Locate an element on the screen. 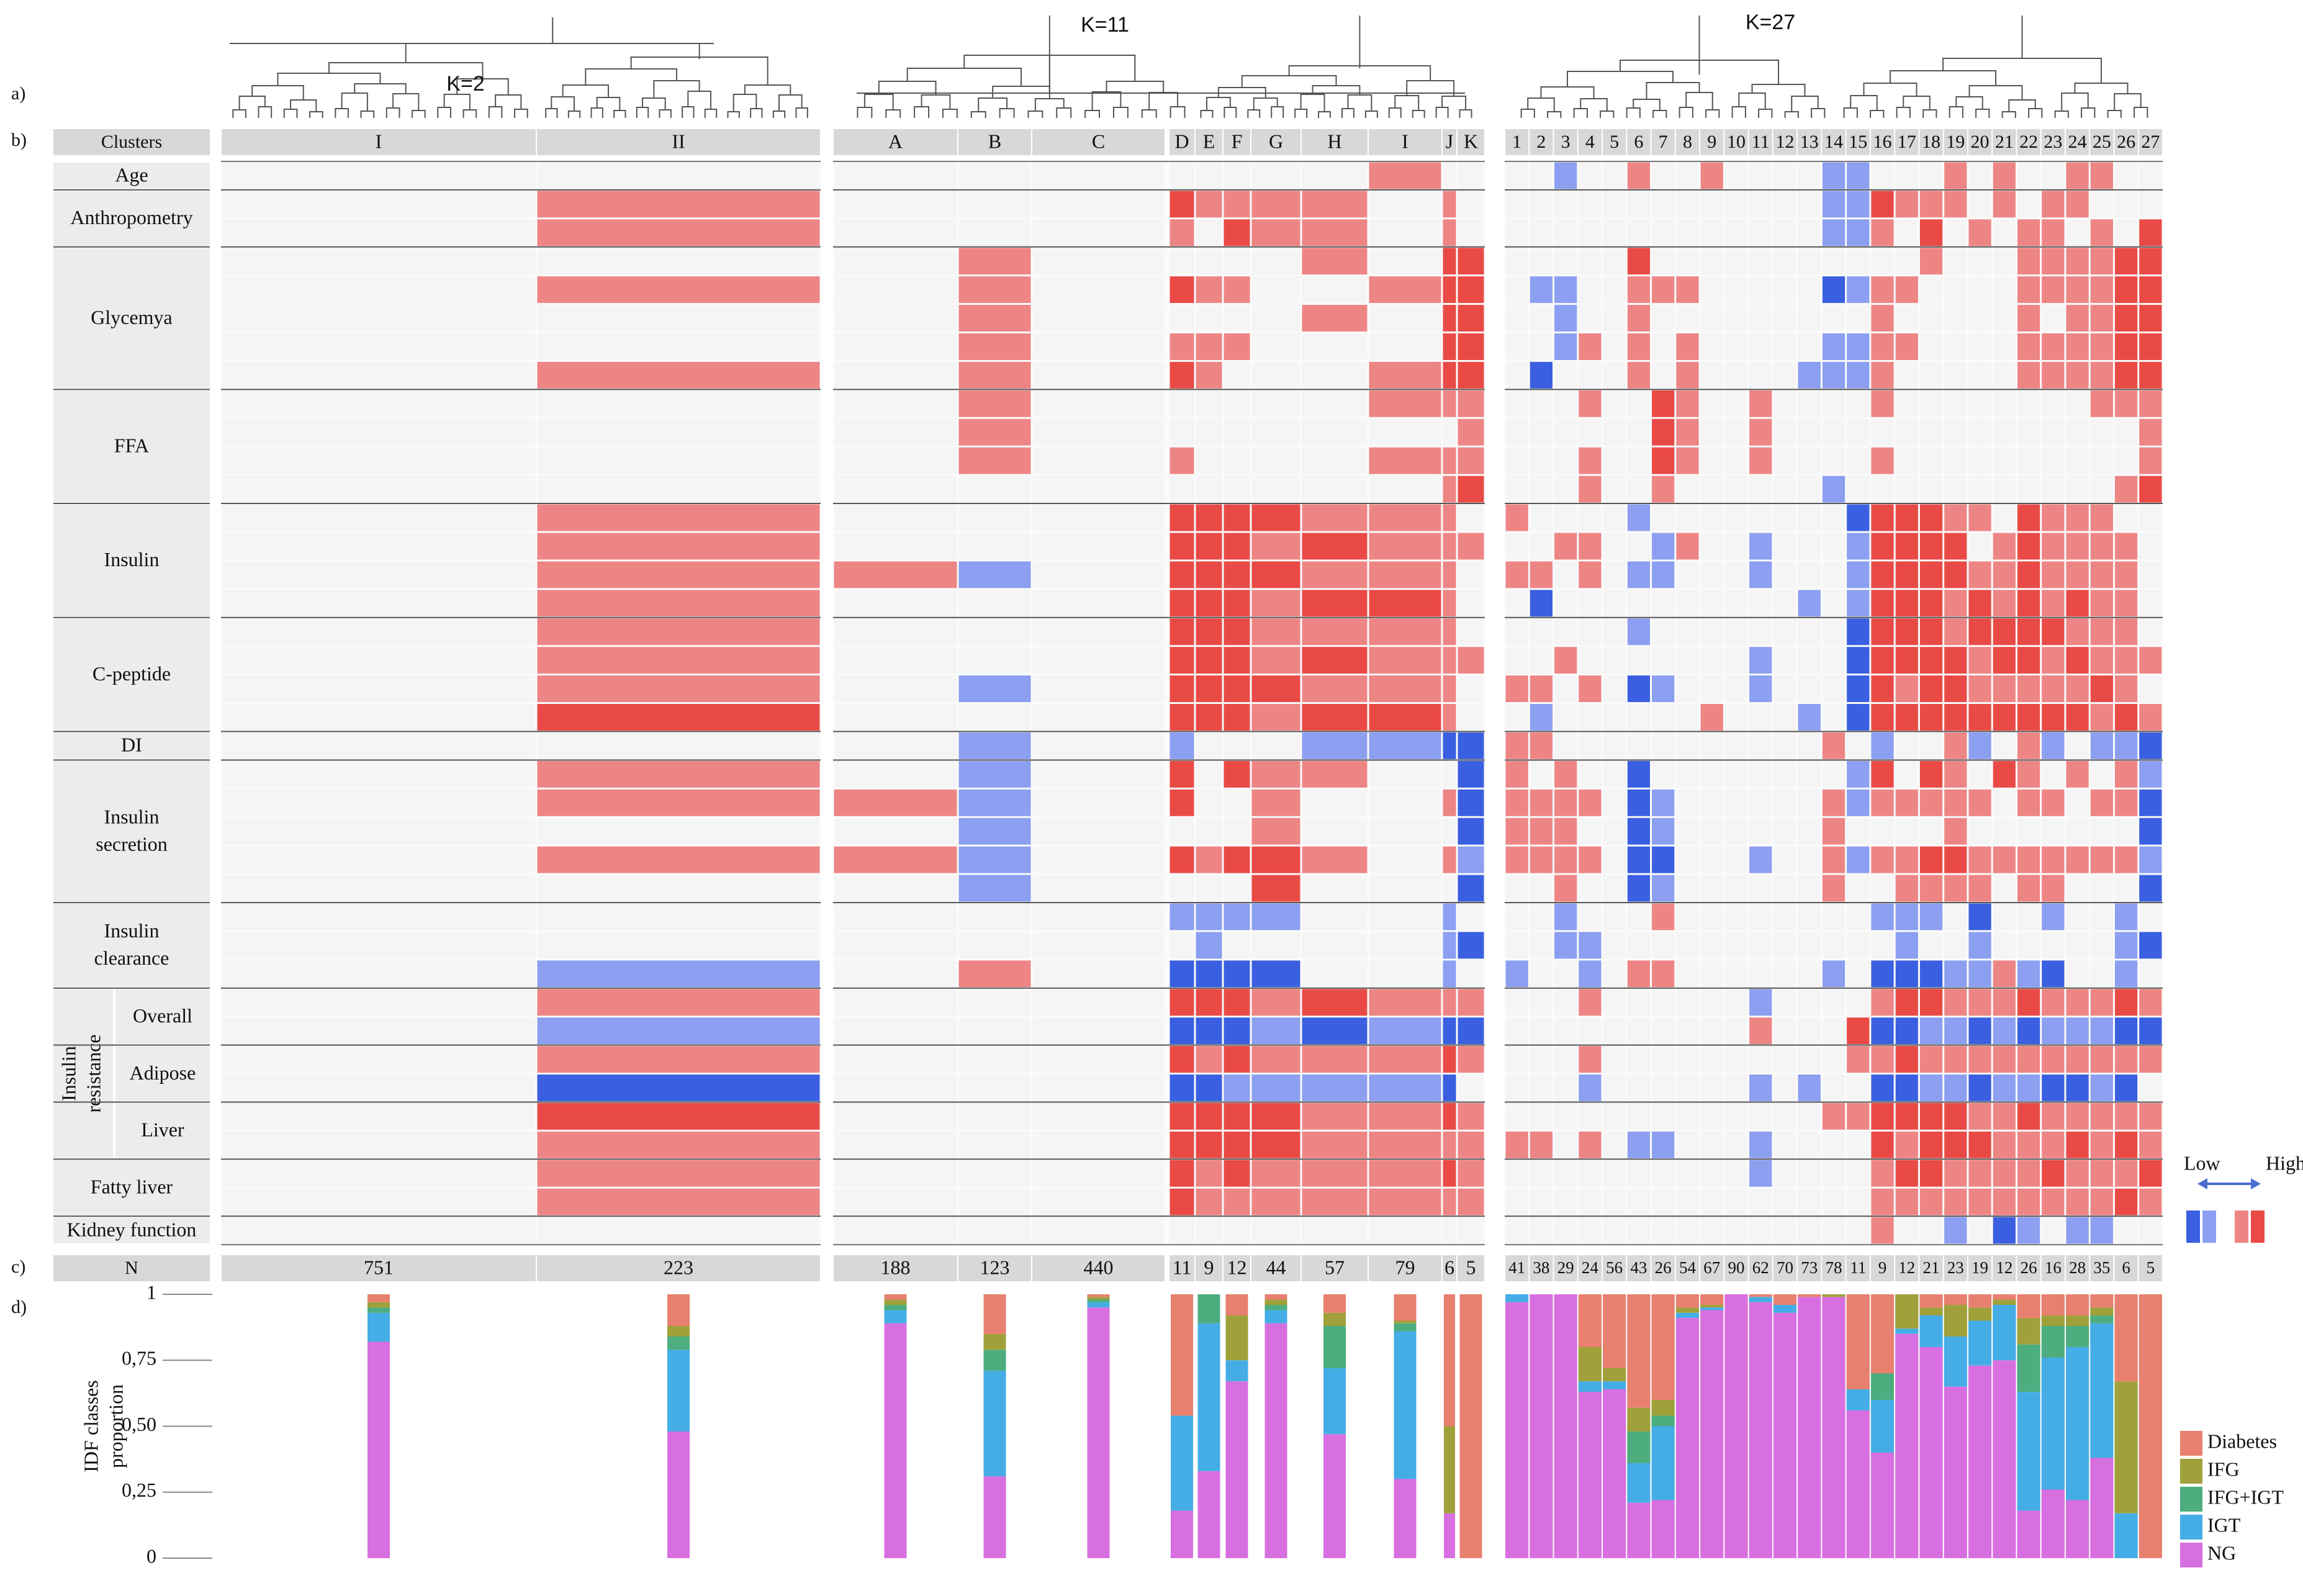  cluster-label: 20 is located at coordinates (1980, 142).